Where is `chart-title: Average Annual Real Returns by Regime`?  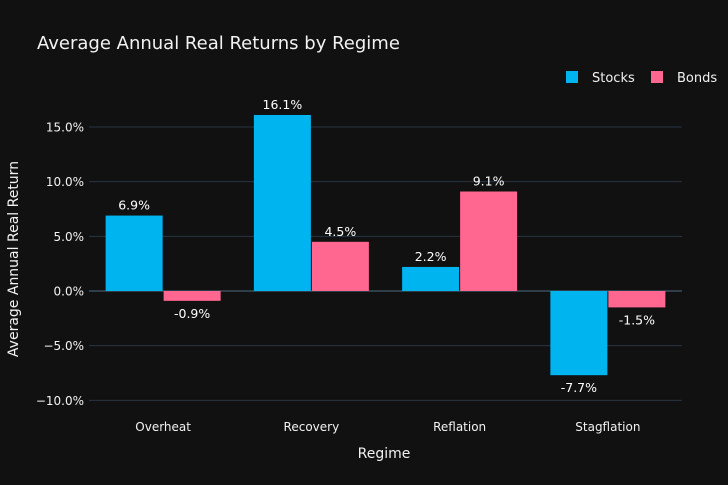
chart-title: Average Annual Real Returns by Regime is located at coordinates (218, 43).